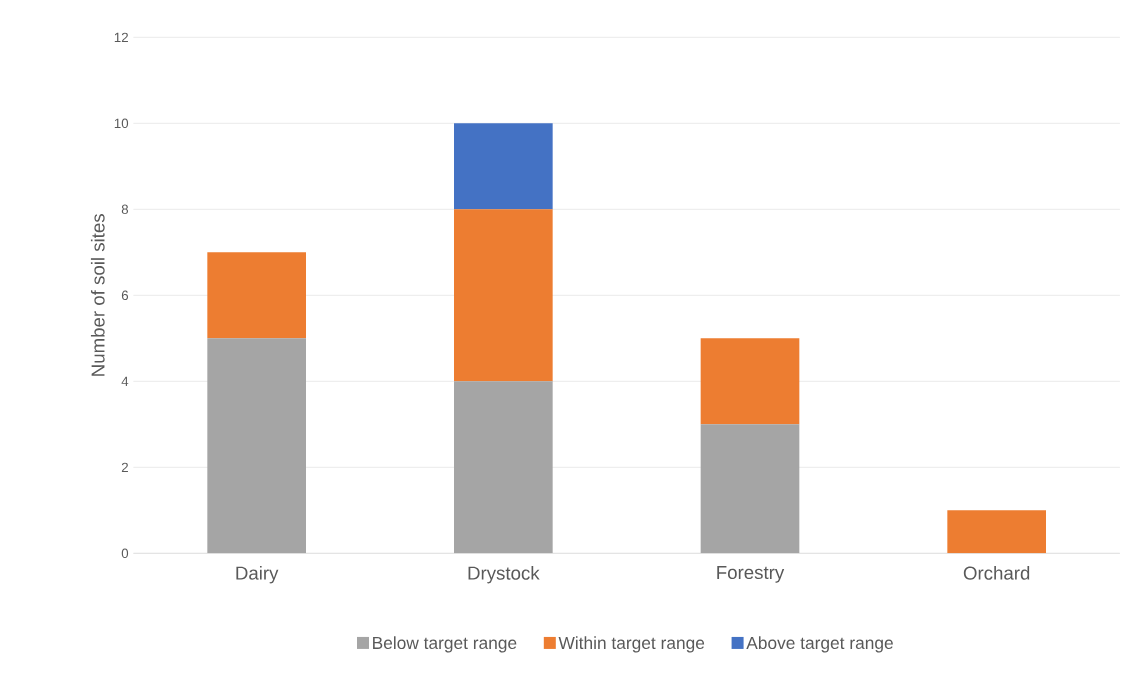 This screenshot has width=1140, height=695. I want to click on legend-label: Below target range, so click(445, 644).